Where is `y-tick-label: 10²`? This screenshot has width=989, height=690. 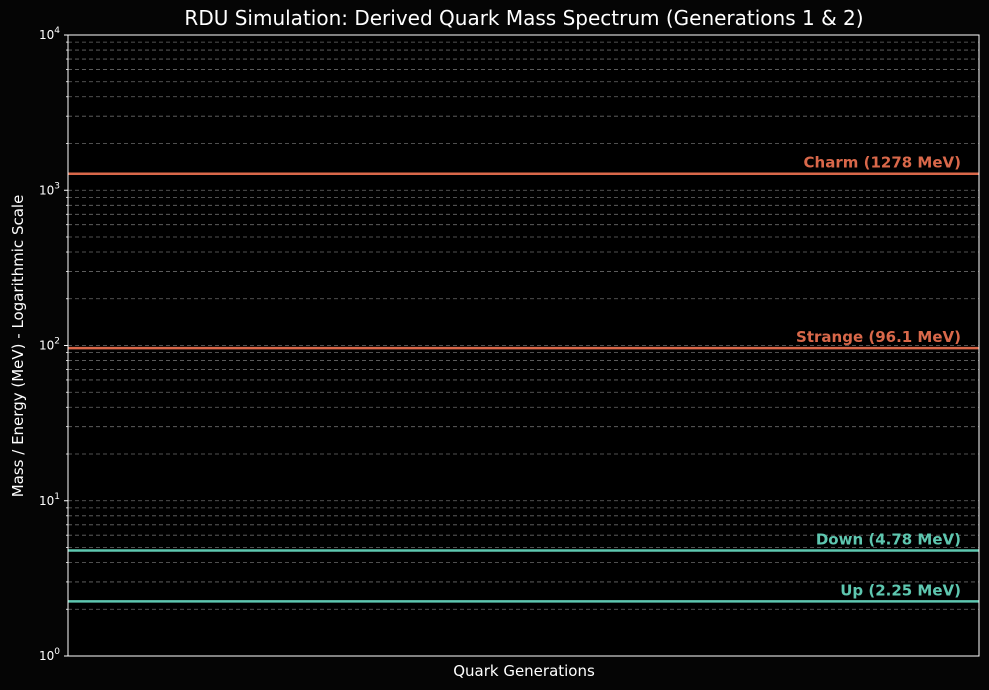
y-tick-label: 10² is located at coordinates (49, 345).